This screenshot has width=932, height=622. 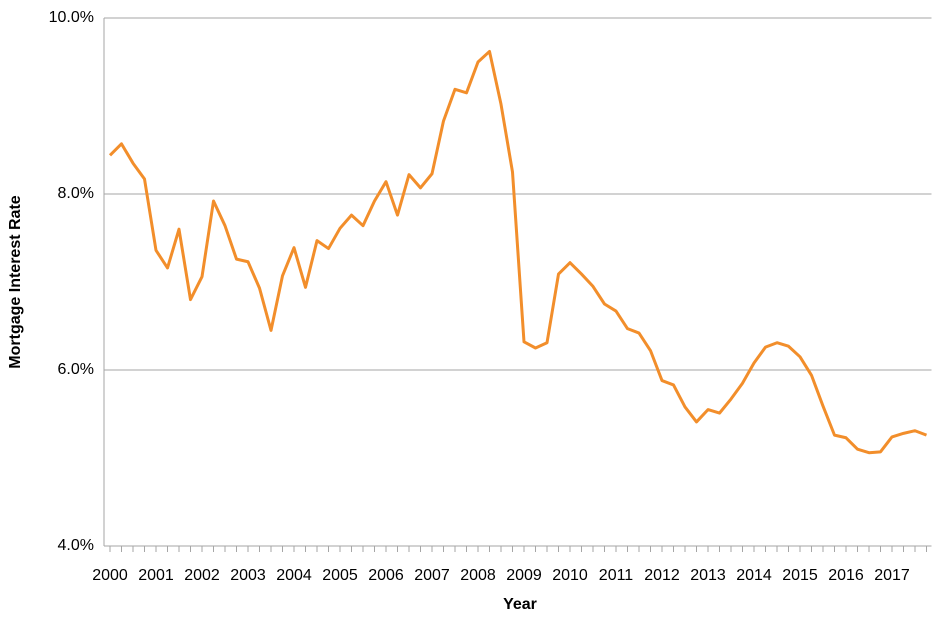 I want to click on x-tick-label: 2016, so click(x=846, y=575).